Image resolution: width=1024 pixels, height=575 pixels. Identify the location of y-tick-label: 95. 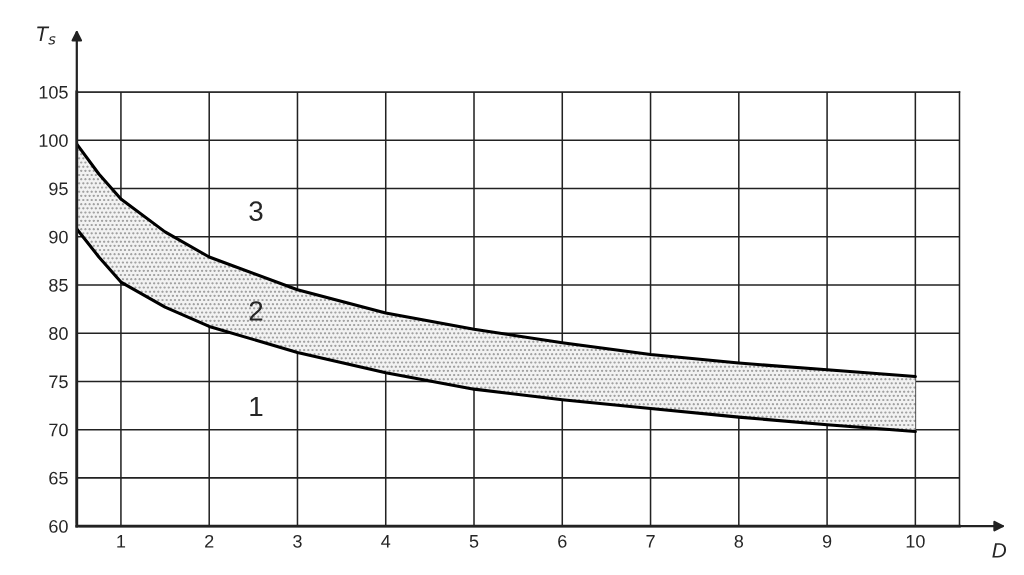
(58, 189).